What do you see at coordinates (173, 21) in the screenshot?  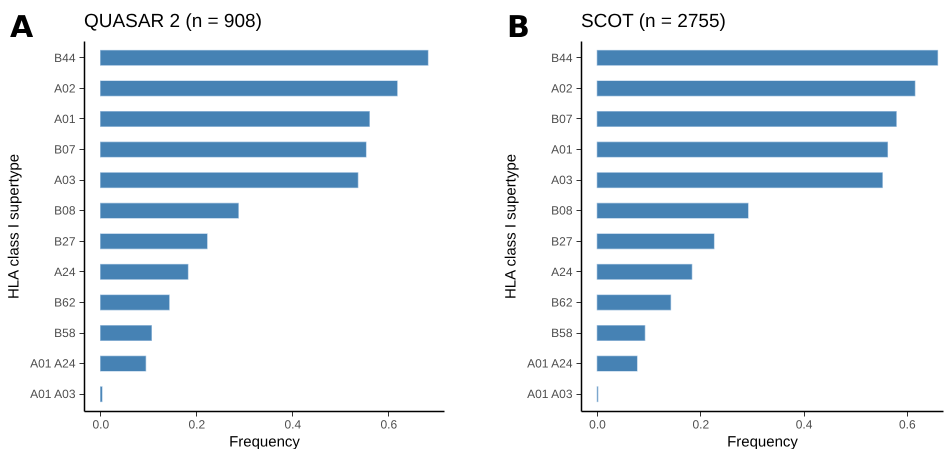 I see `chart-title: QUASAR 2 (n = 908)` at bounding box center [173, 21].